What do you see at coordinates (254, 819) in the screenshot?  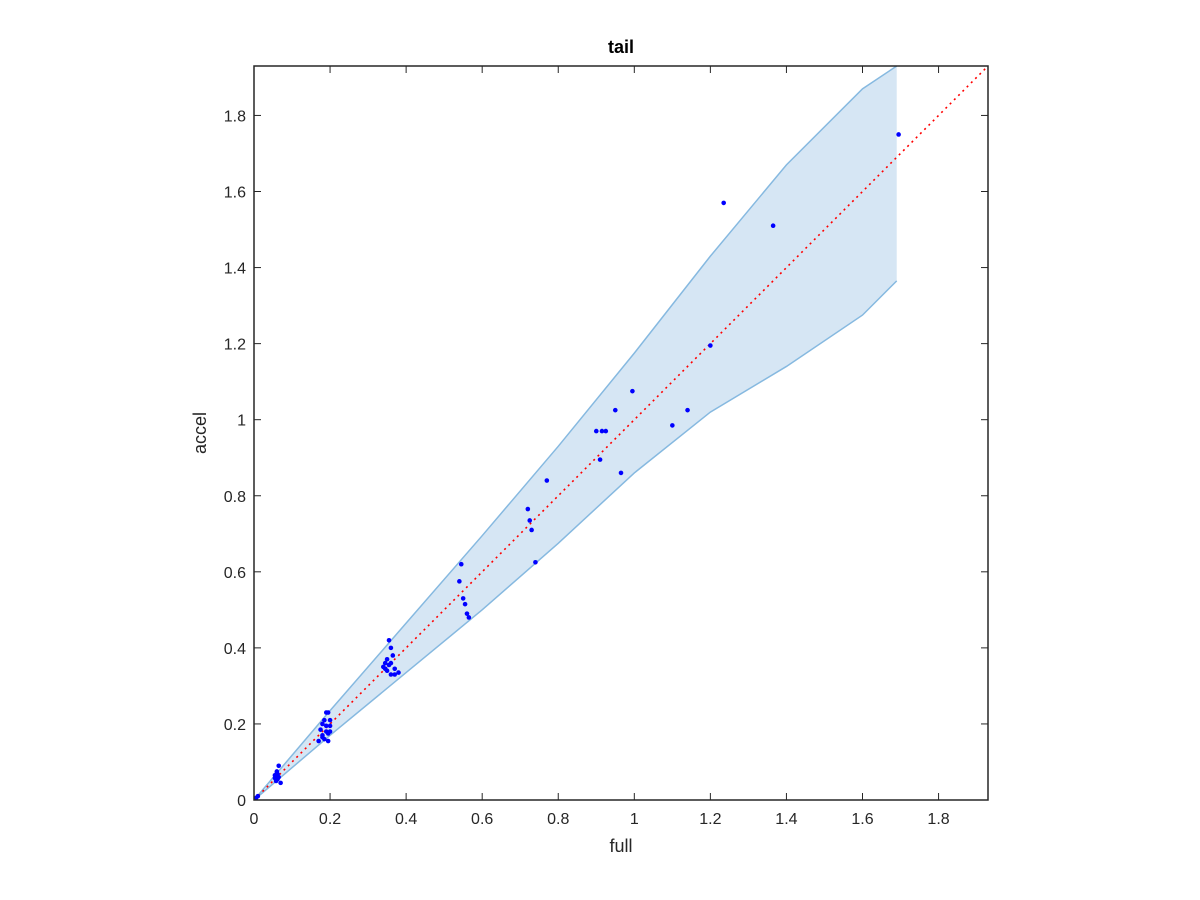 I see `x-tick-label: 0` at bounding box center [254, 819].